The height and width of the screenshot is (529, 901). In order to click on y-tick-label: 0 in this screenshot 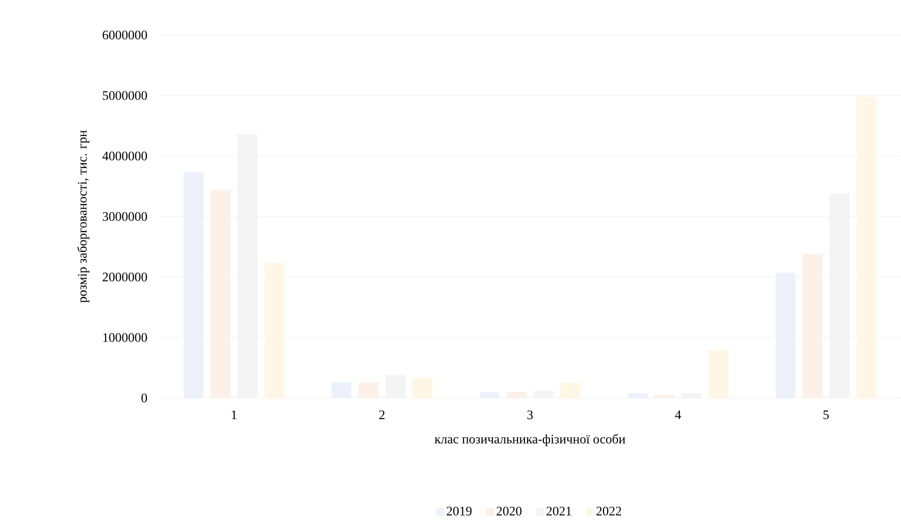, I will do `click(144, 398)`.